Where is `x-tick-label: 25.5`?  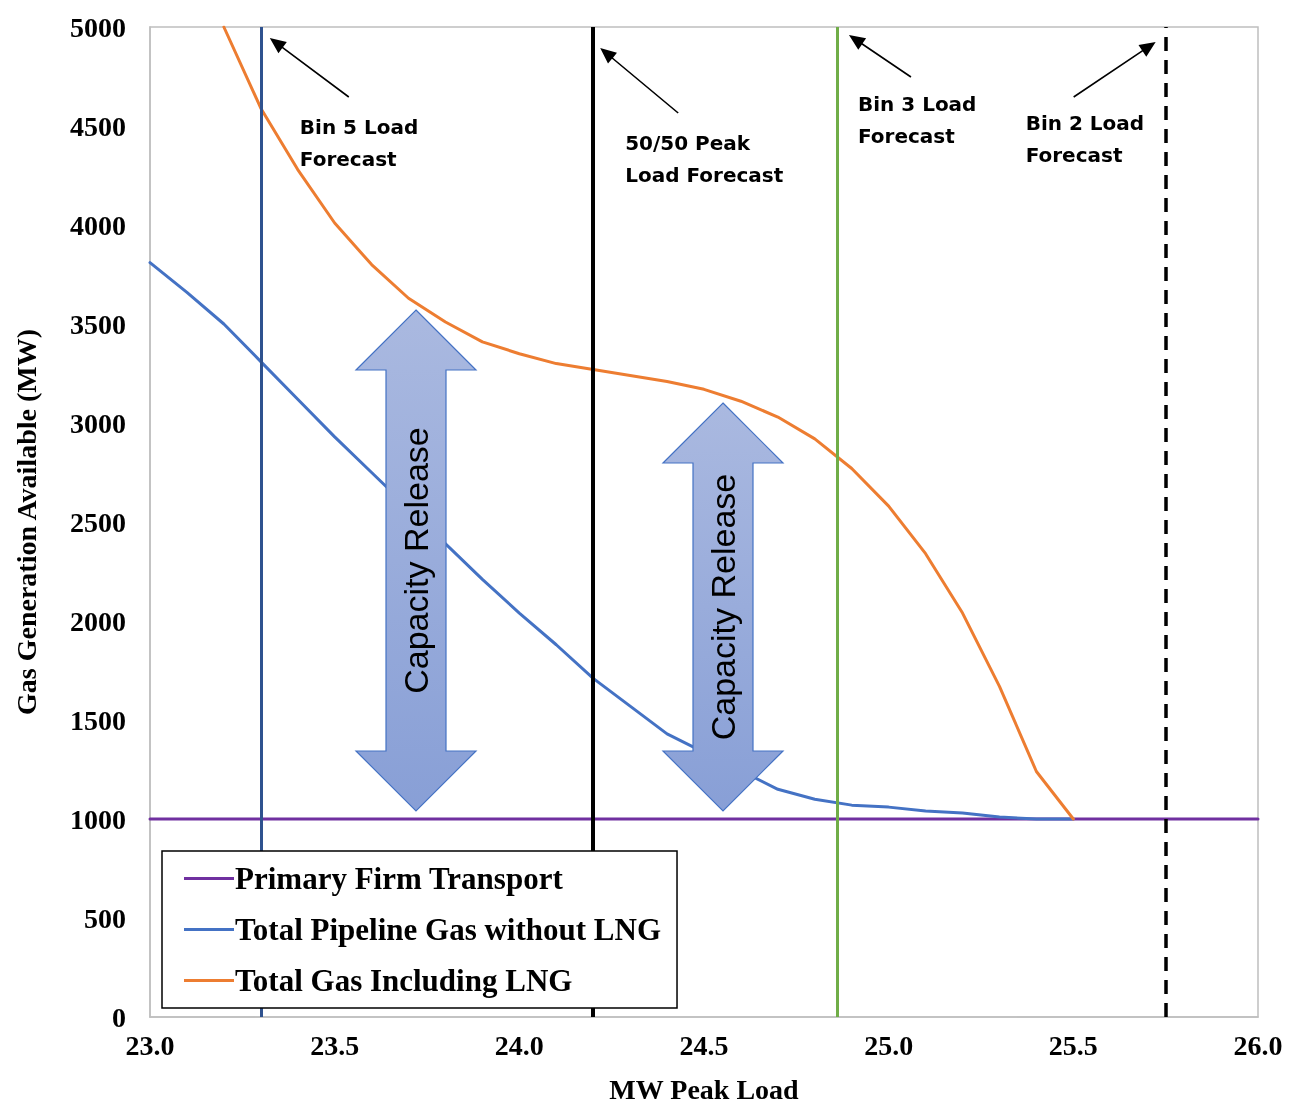
x-tick-label: 25.5 is located at coordinates (1073, 1045).